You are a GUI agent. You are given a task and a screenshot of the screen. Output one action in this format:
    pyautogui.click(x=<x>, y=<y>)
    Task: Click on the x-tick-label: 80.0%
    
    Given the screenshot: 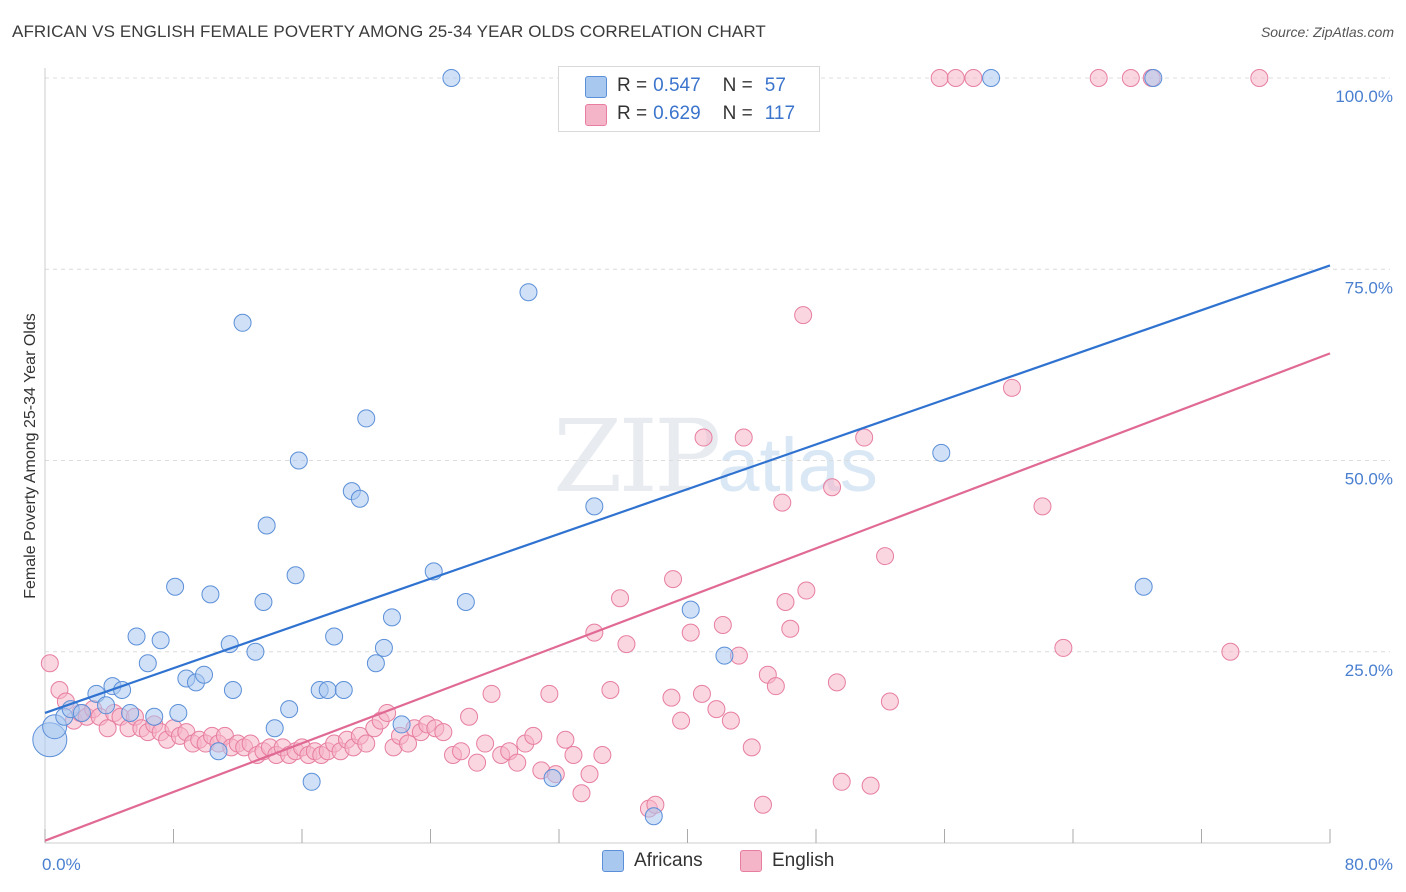 What is the action you would take?
    pyautogui.click(x=1369, y=864)
    